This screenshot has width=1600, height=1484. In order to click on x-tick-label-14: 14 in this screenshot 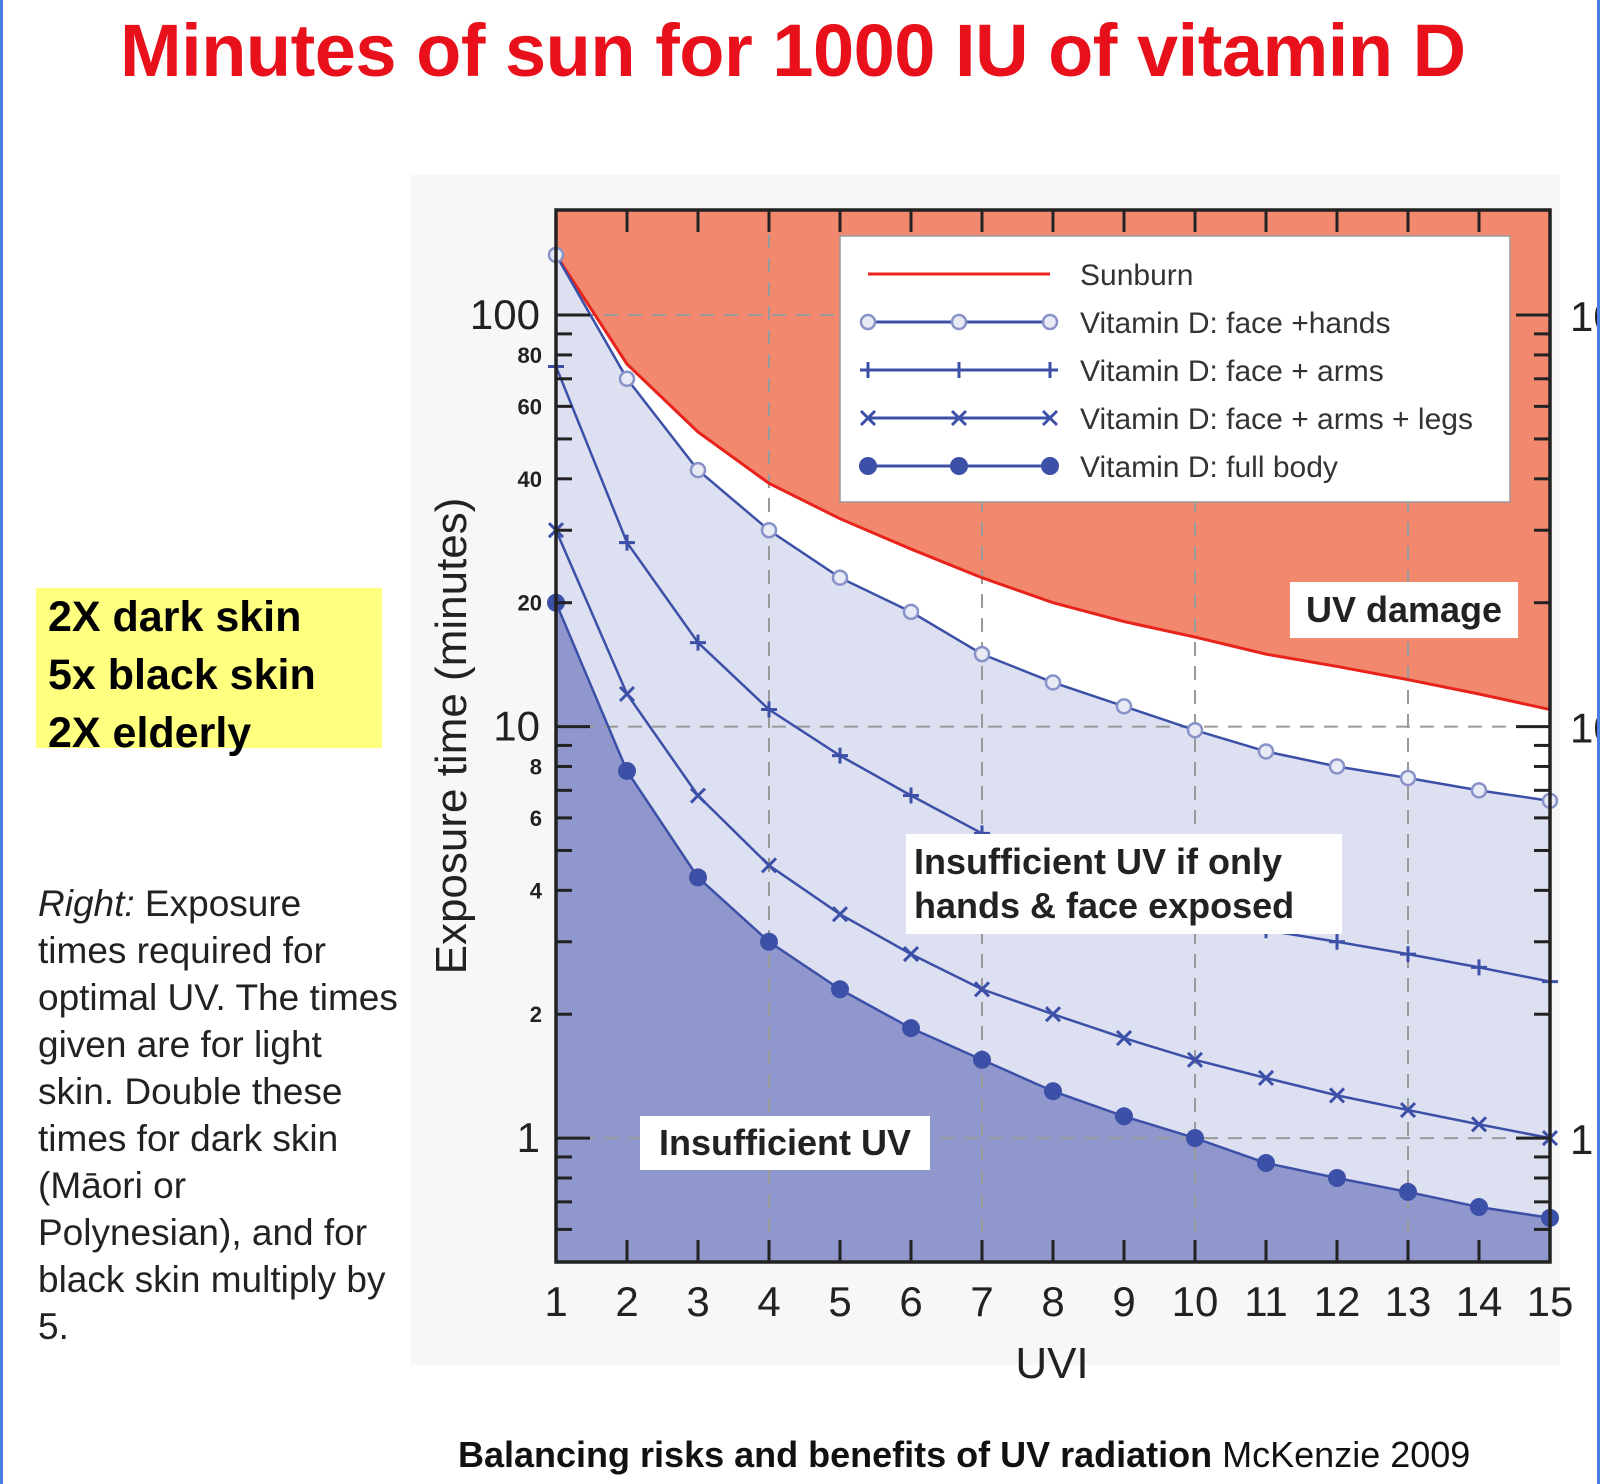, I will do `click(1479, 1301)`.